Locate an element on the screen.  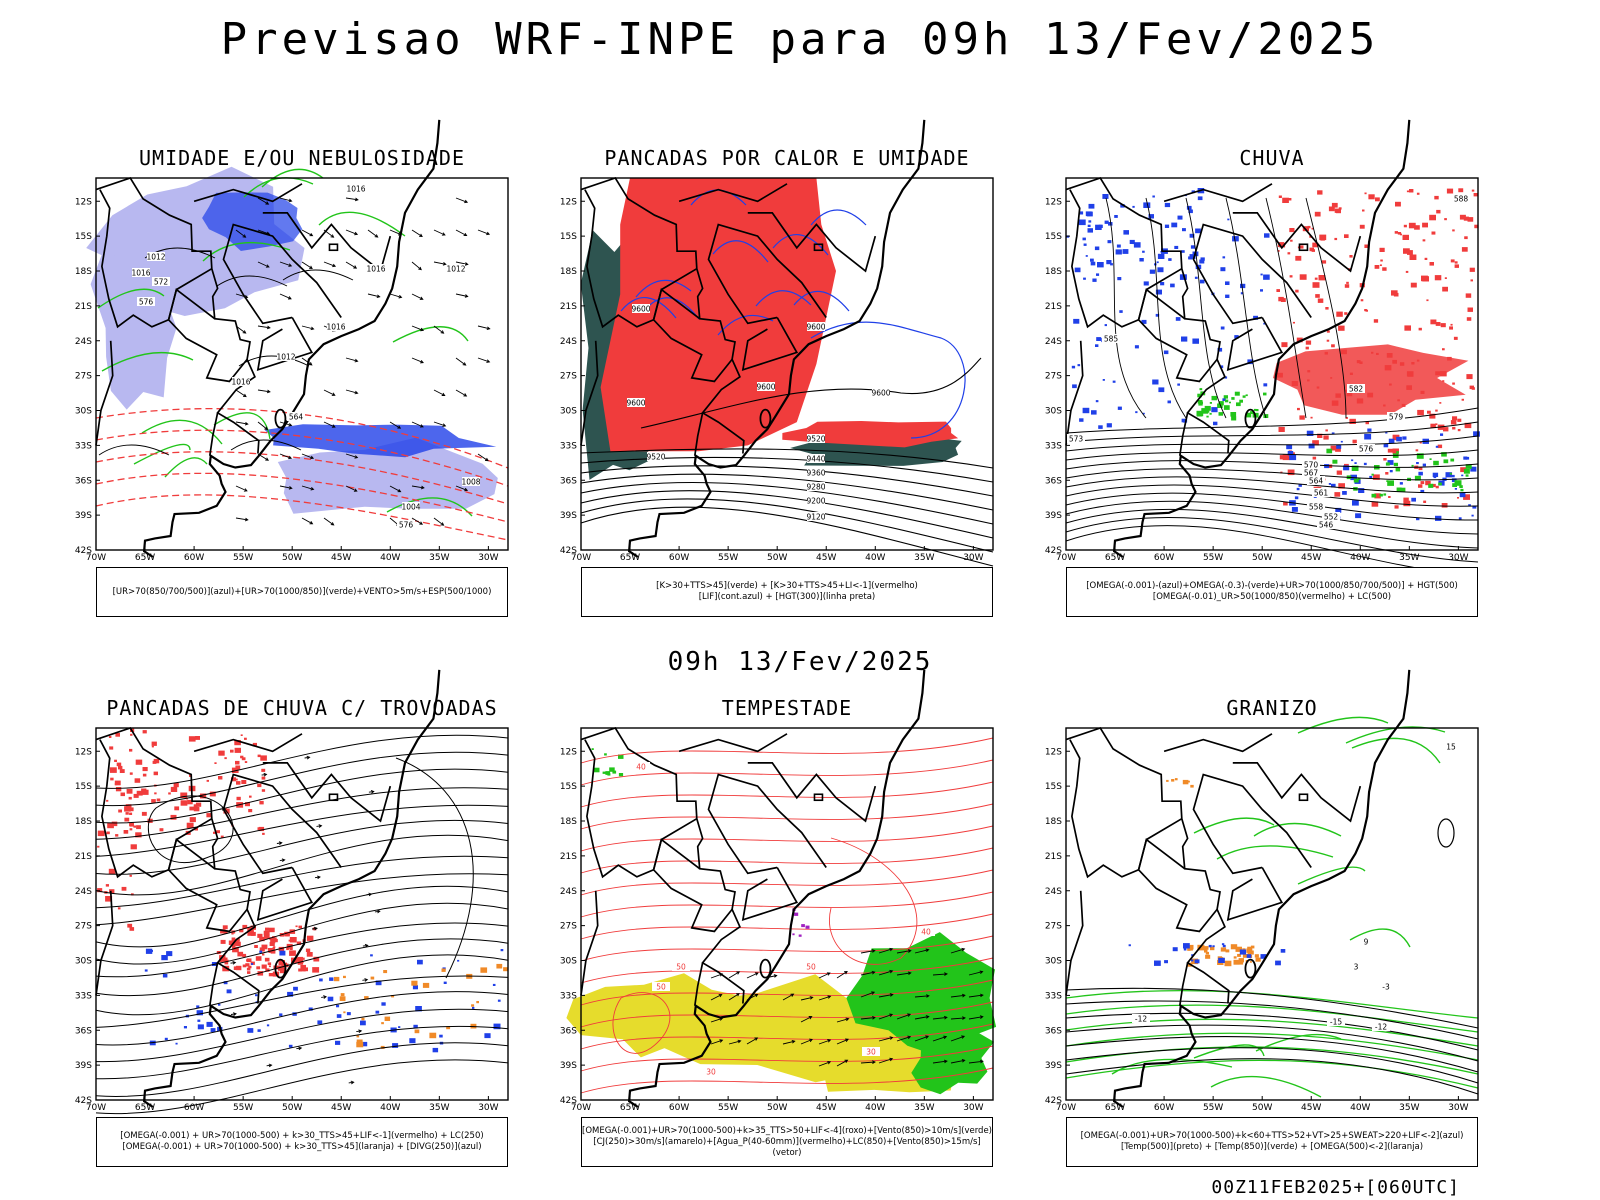
severe-area-purple is located at coordinates (807, 927).